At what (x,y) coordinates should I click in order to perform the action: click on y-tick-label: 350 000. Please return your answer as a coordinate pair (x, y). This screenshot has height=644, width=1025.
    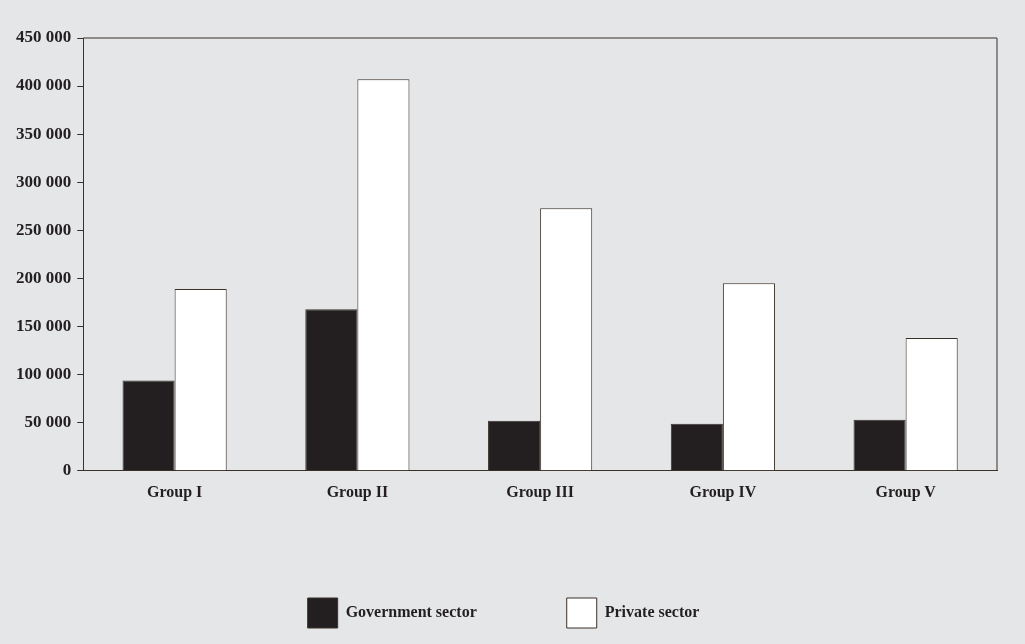
    Looking at the image, I should click on (44, 133).